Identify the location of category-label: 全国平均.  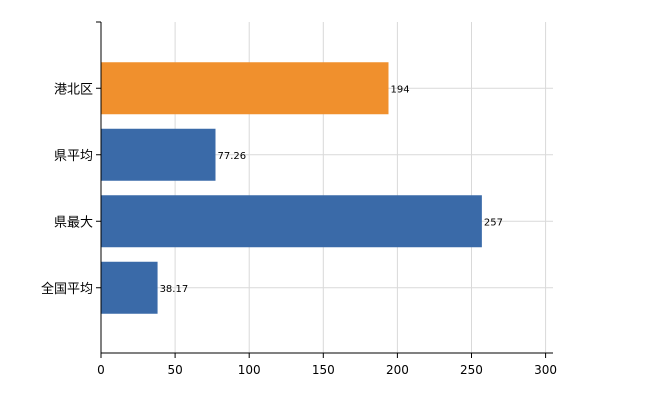
(67, 289).